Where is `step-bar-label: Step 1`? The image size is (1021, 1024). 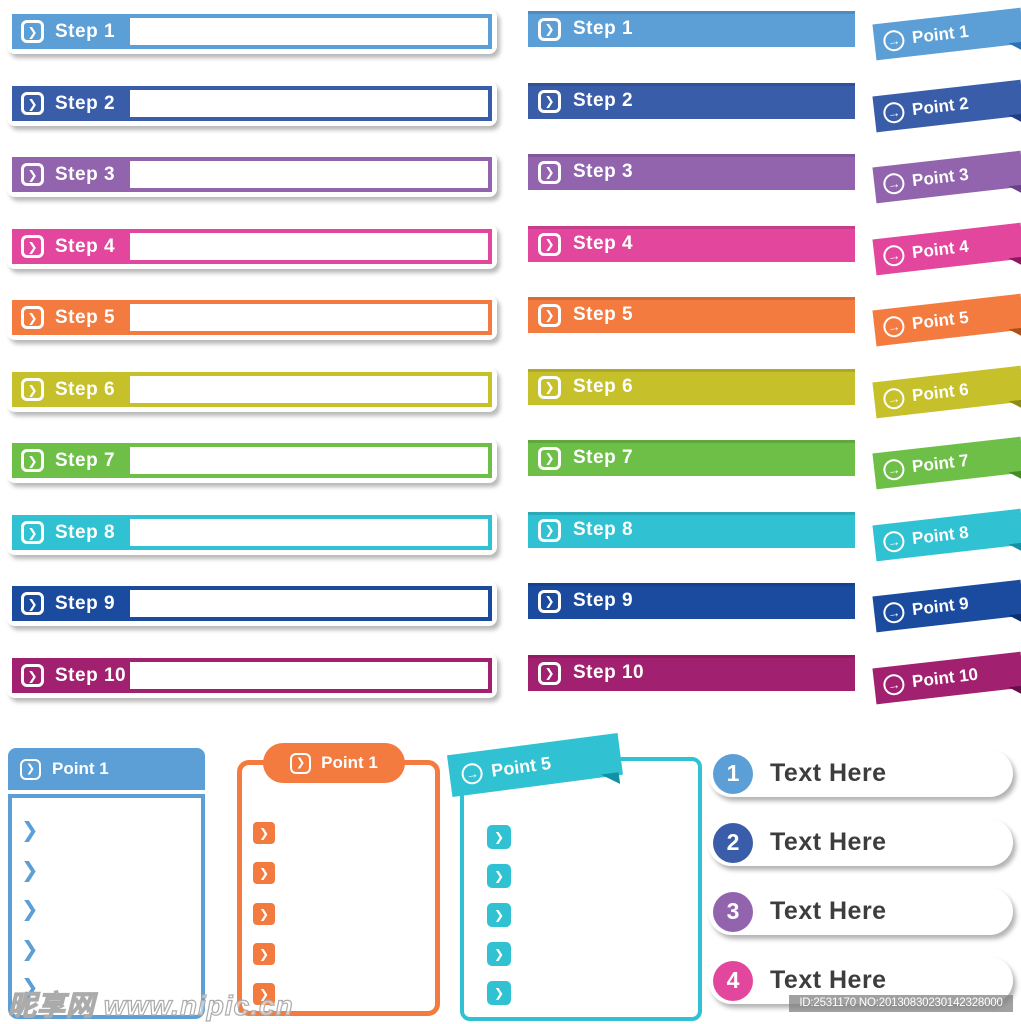 step-bar-label: Step 1 is located at coordinates (603, 28).